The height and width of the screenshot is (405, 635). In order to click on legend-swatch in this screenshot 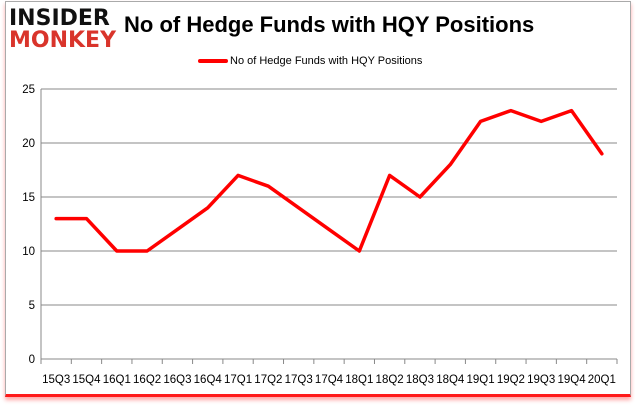, I will do `click(213, 61)`.